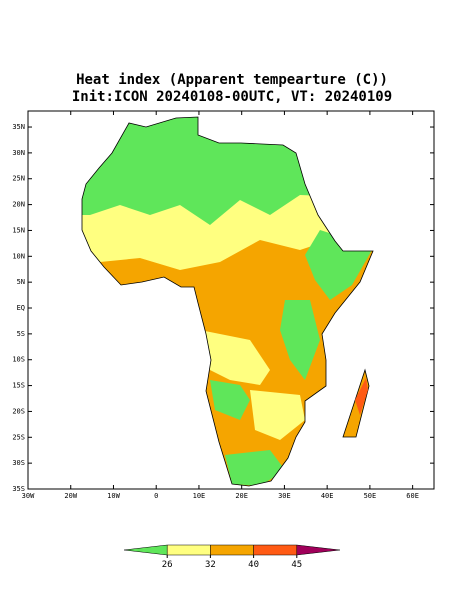  Describe the element at coordinates (253, 565) in the screenshot. I see `colorbar-label: 40` at that location.